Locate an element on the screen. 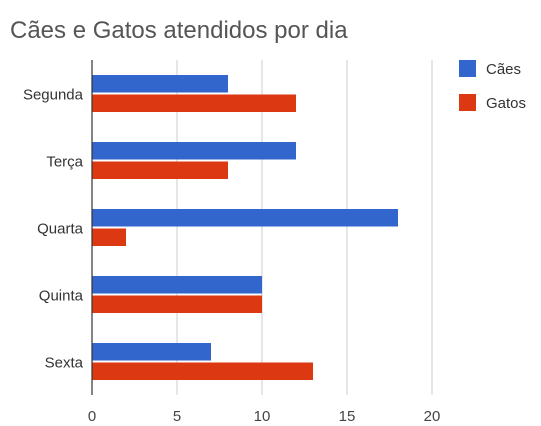  x-tick-label: 10 is located at coordinates (262, 416).